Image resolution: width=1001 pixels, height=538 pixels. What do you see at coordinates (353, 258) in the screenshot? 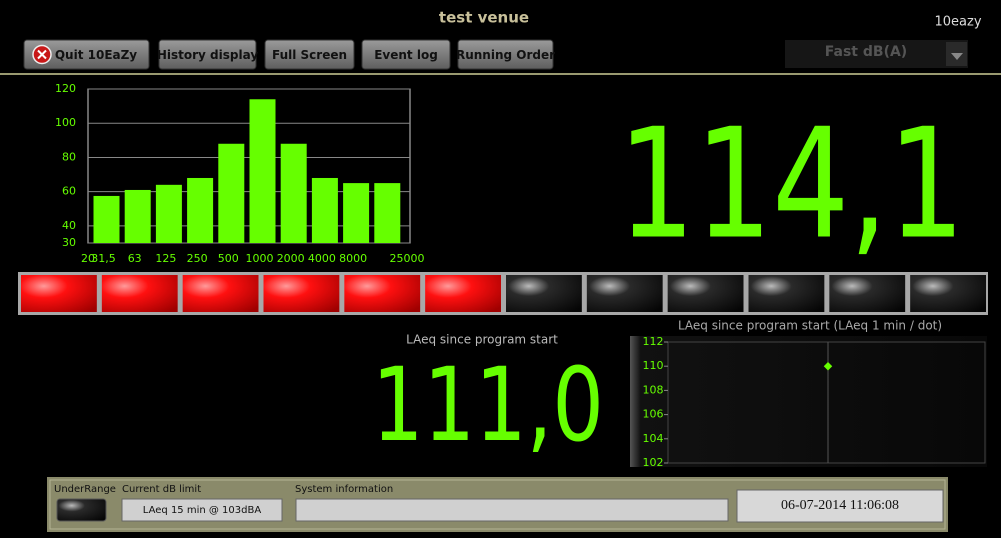
I see `x-tick-label: 8000` at bounding box center [353, 258].